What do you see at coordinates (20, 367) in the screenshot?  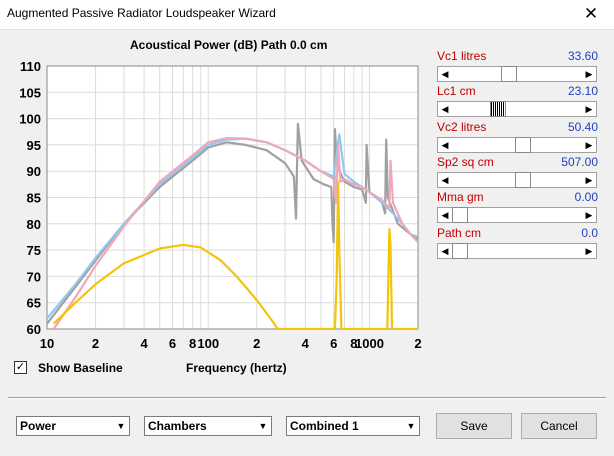 I see `show-baseline-checkbox: ✓` at bounding box center [20, 367].